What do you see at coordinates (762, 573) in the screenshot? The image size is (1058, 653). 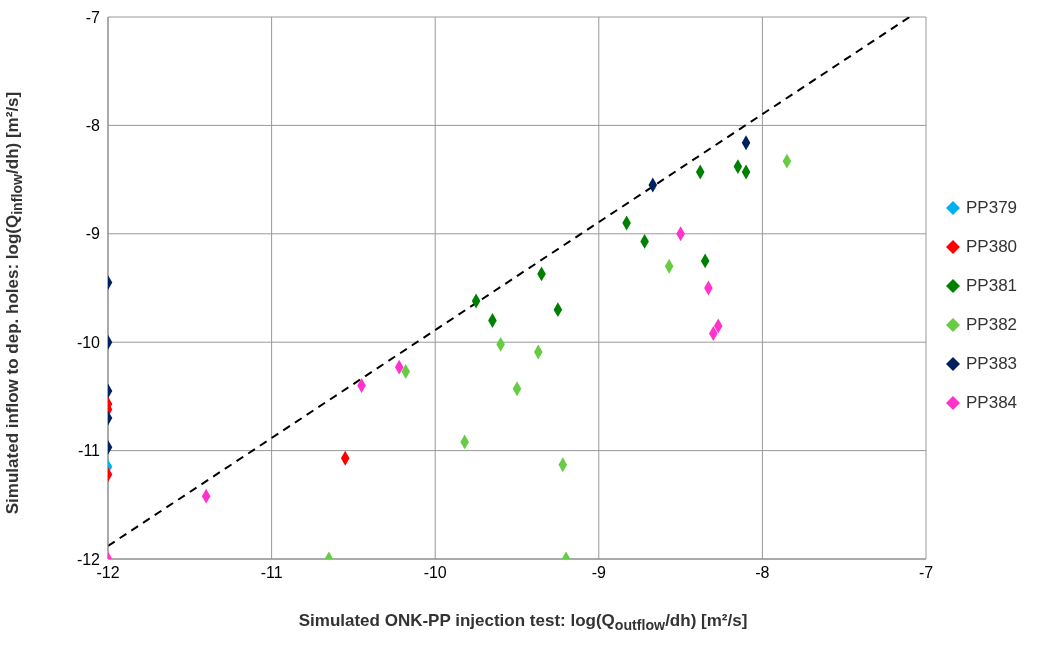 I see `x-tick-label: -8` at bounding box center [762, 573].